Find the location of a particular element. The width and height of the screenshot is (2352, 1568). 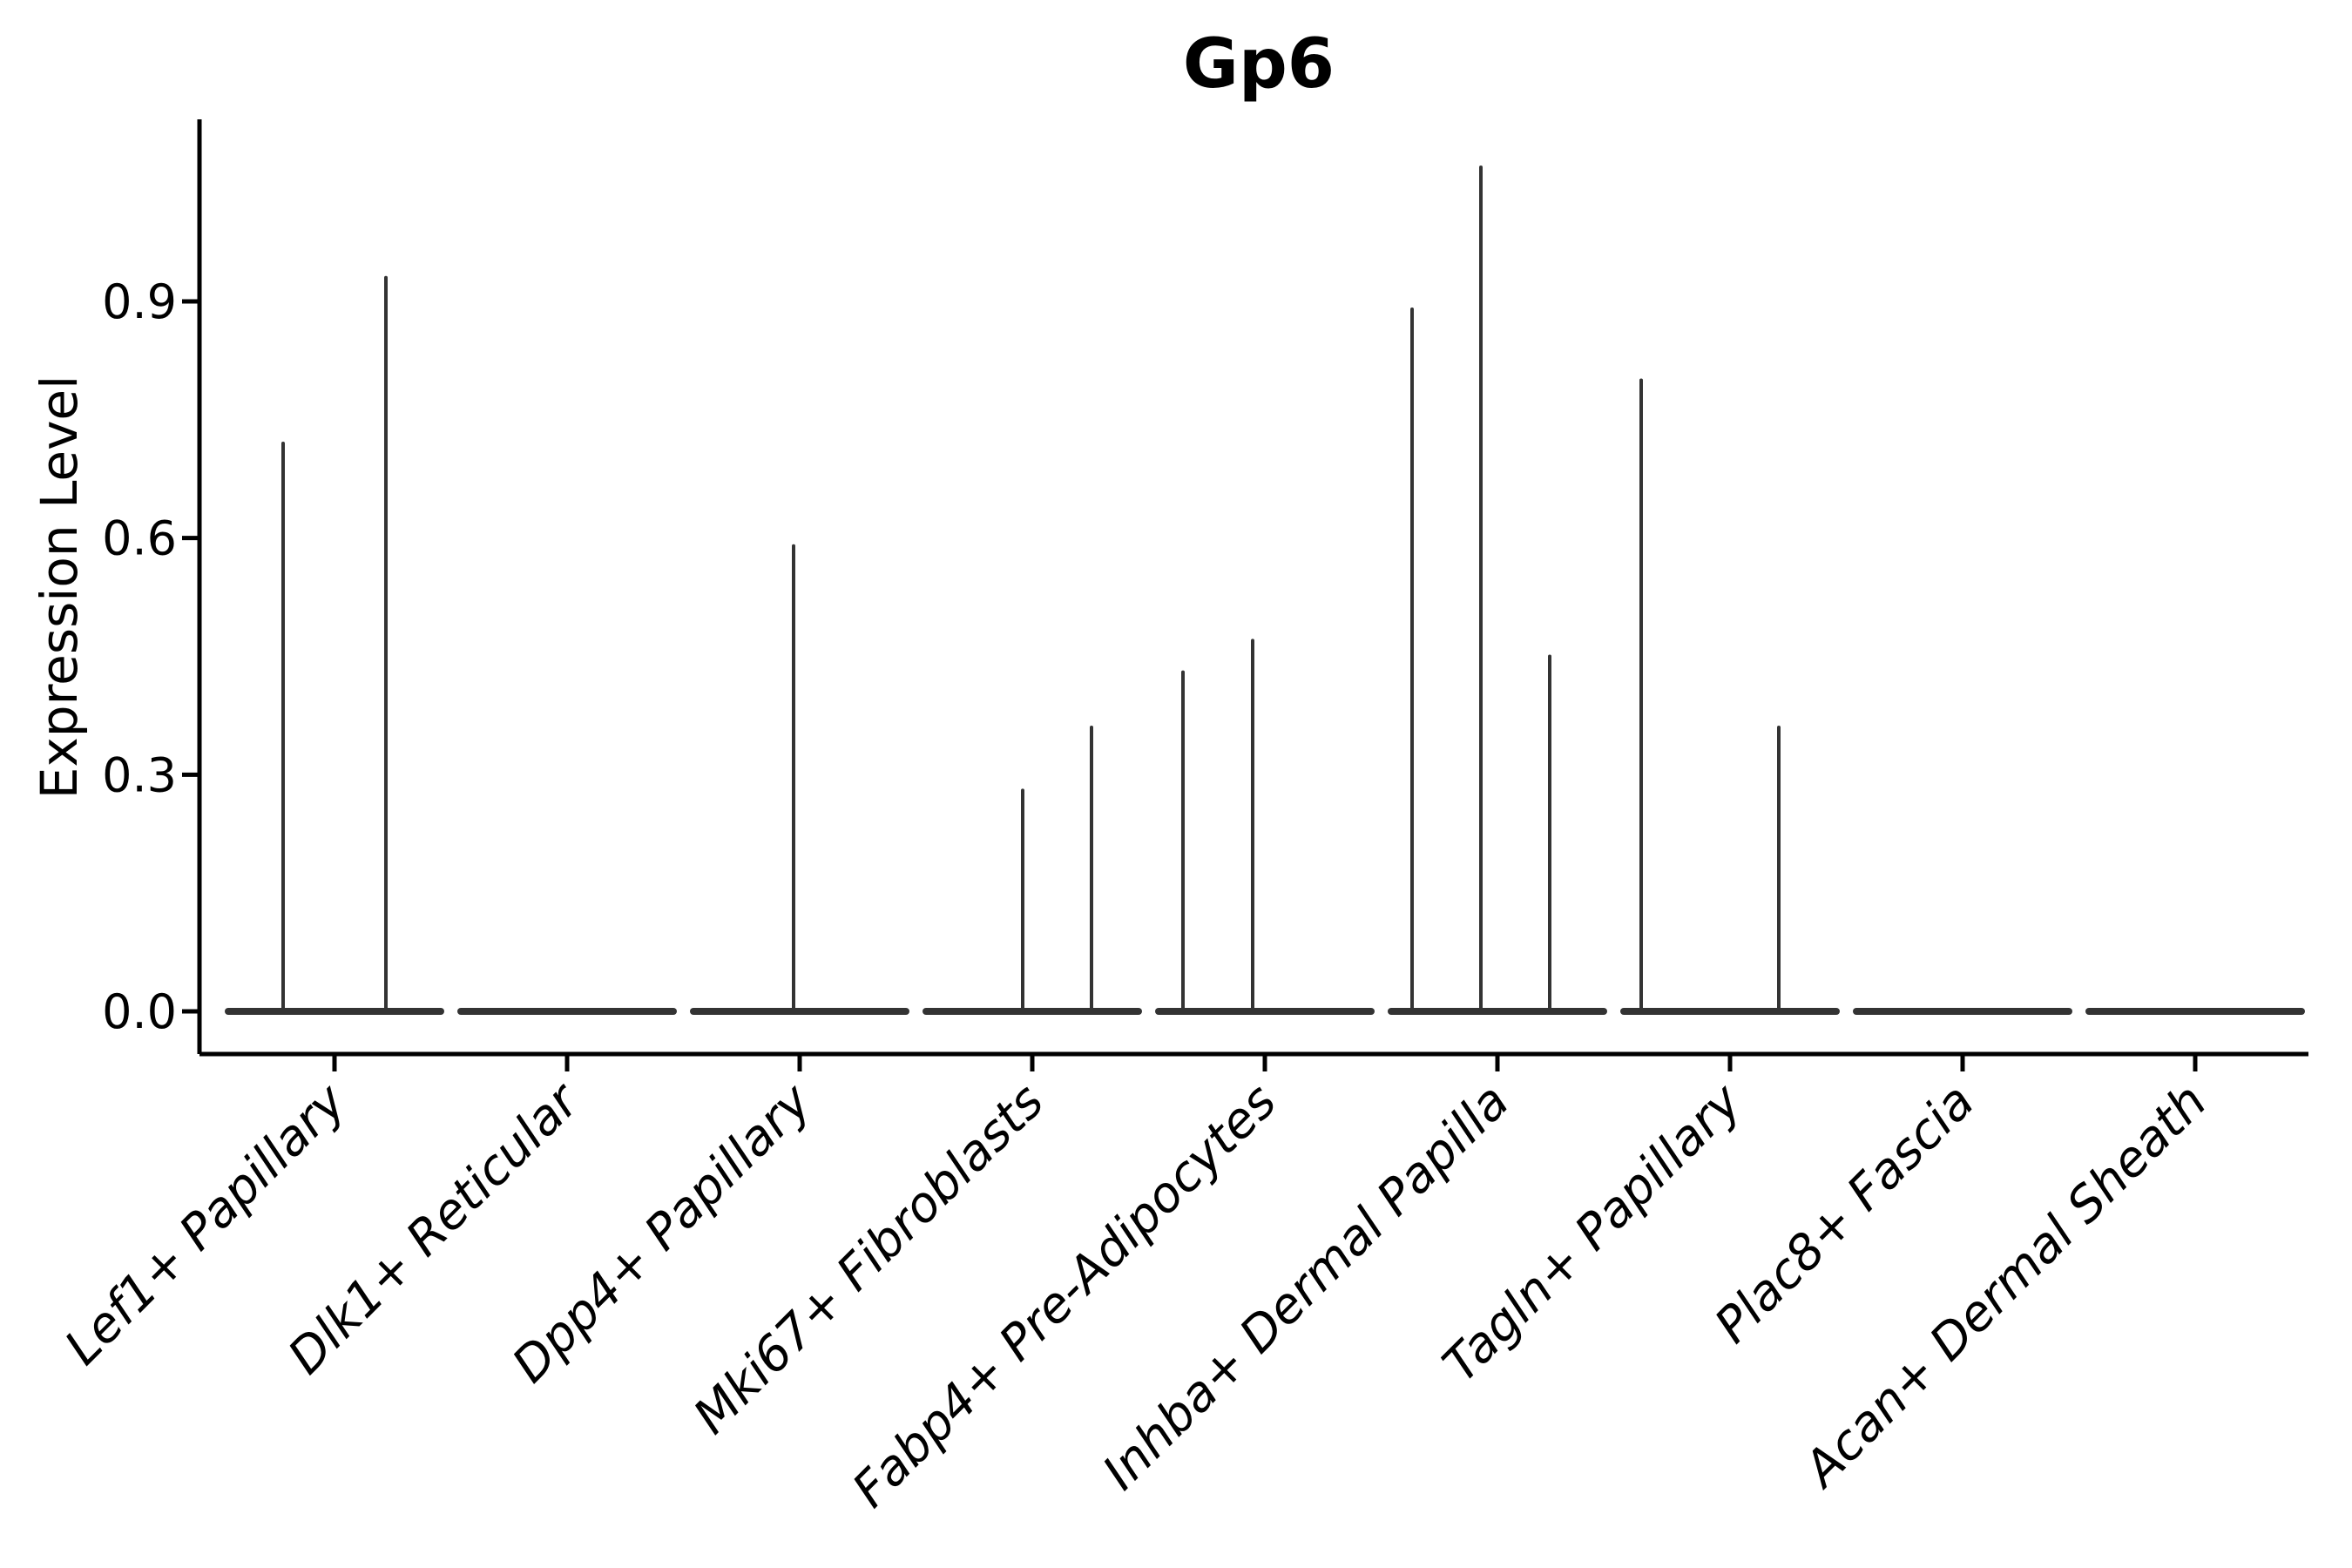

x-tick-label: Fabp4+ Pre-Adipocytes is located at coordinates (1065, 1295).